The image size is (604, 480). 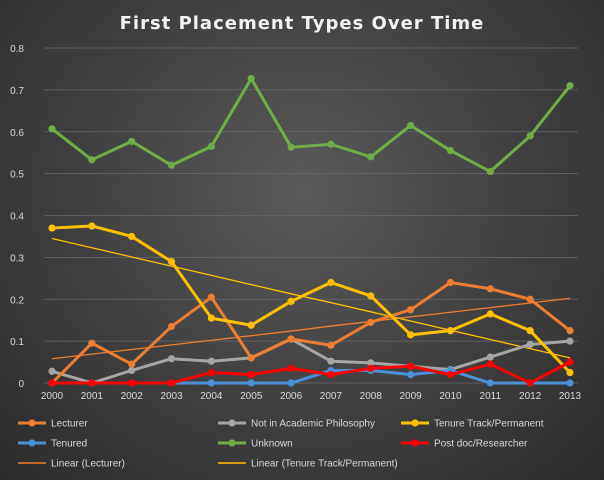 What do you see at coordinates (570, 396) in the screenshot?
I see `x-tick-label: 2013` at bounding box center [570, 396].